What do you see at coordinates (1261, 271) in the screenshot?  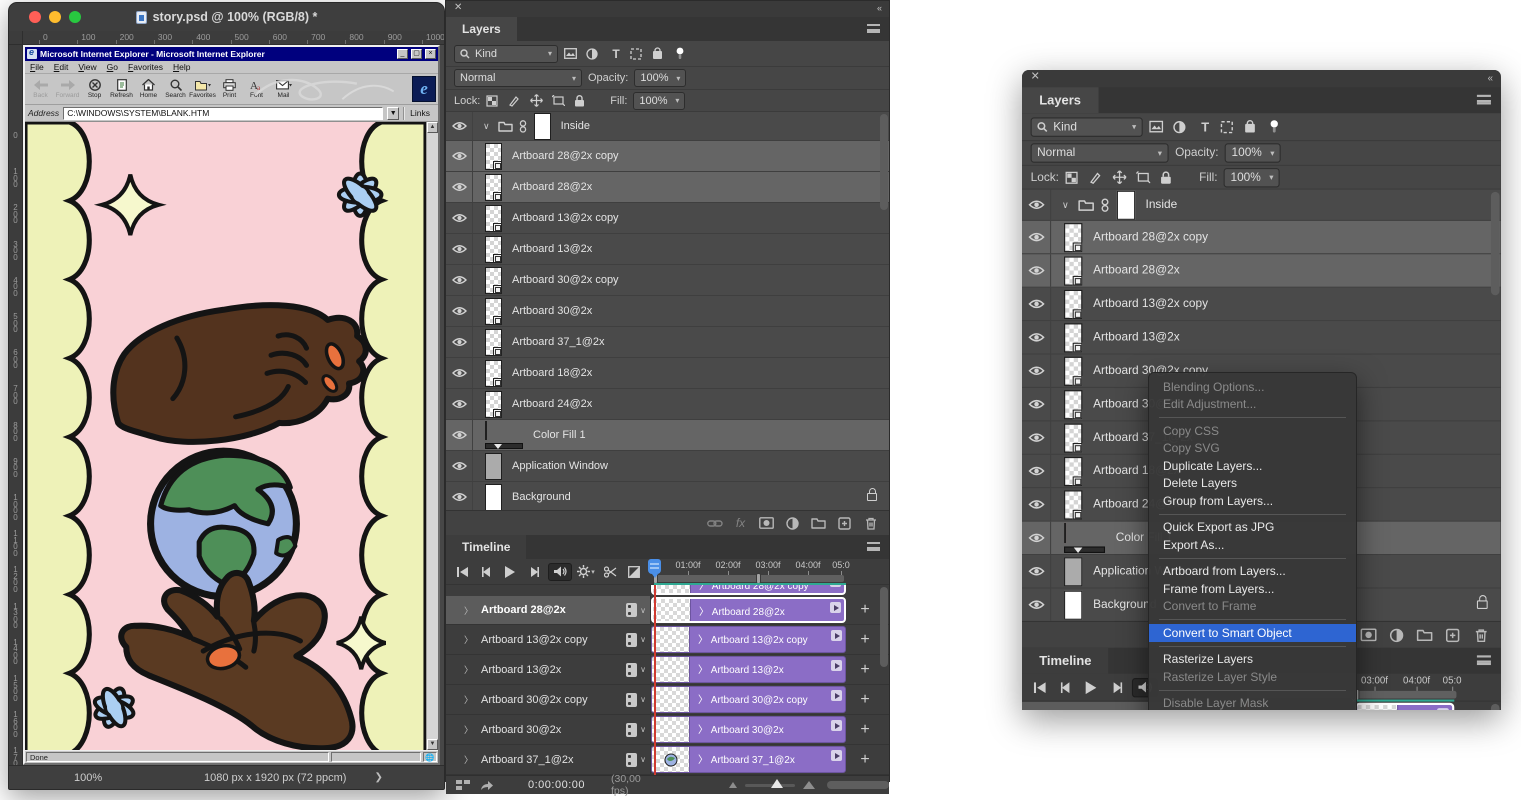 I see `layer-row: Artboard 28@2x` at bounding box center [1261, 271].